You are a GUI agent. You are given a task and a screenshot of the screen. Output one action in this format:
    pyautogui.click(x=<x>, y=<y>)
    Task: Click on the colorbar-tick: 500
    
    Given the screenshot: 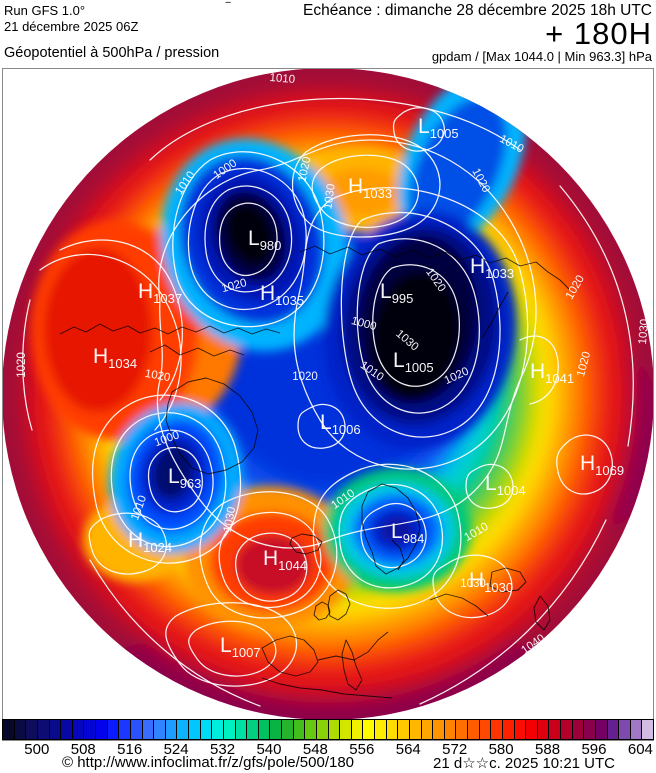 What is the action you would take?
    pyautogui.click(x=37, y=749)
    